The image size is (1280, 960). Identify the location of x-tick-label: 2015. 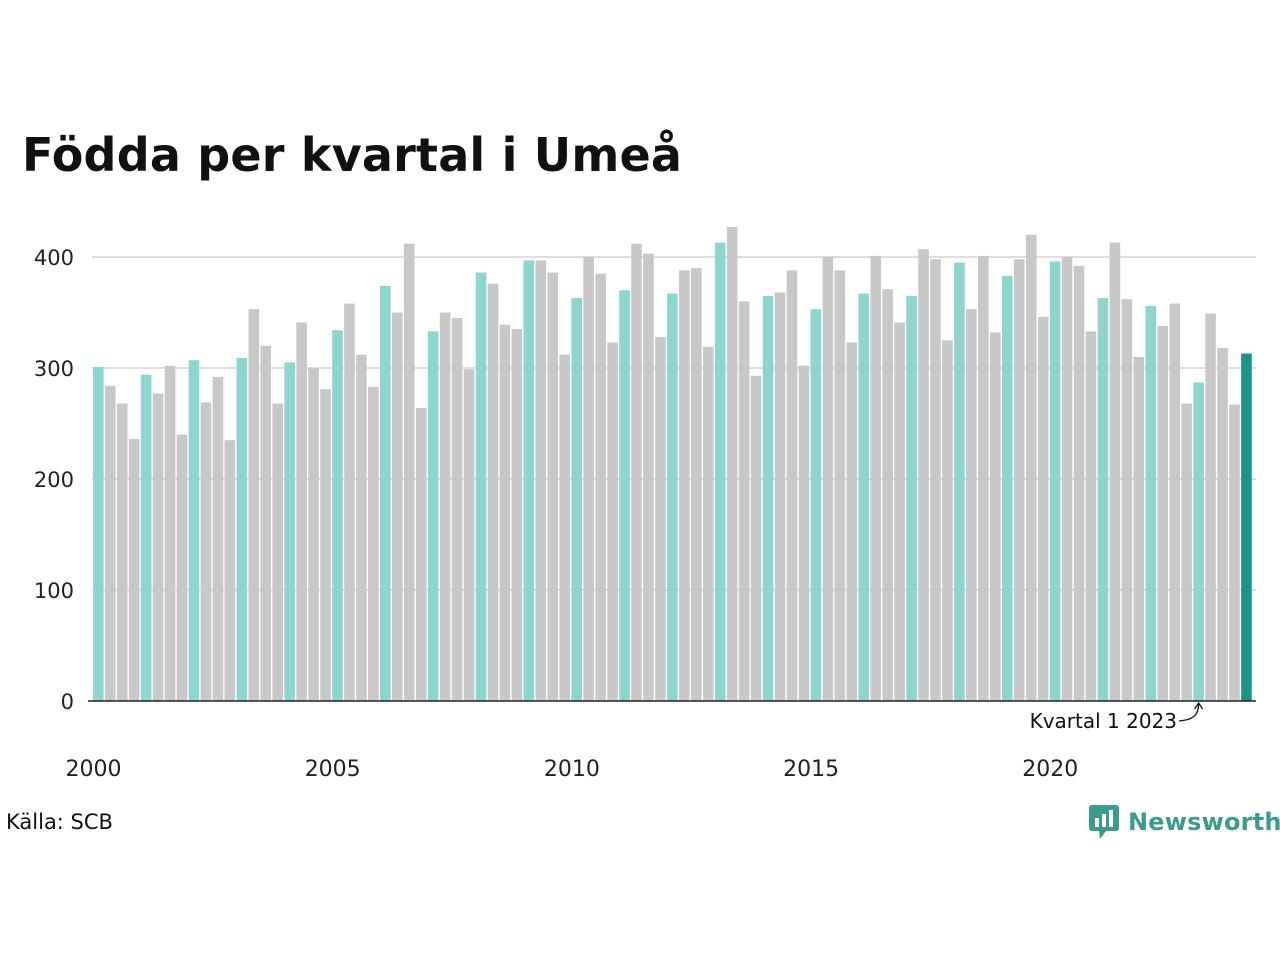
(811, 769).